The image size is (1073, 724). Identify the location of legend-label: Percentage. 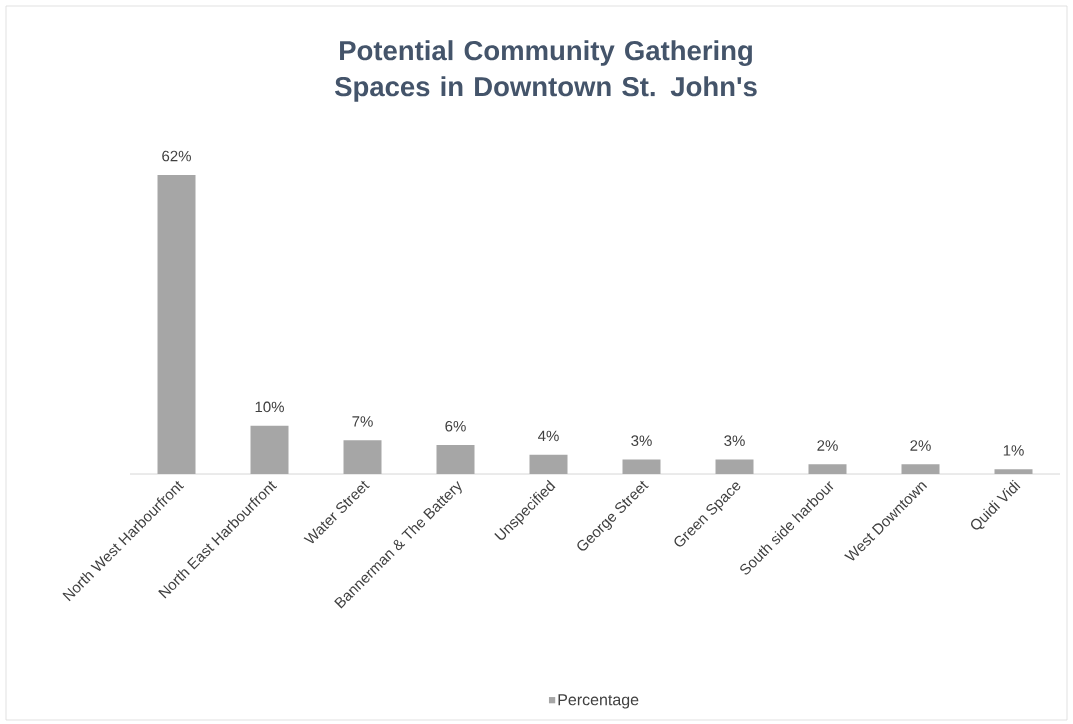
(598, 701).